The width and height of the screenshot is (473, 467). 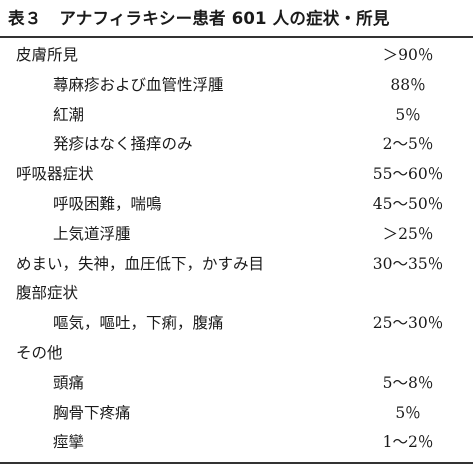 What do you see at coordinates (408, 323) in the screenshot?
I see `row-value: 25～30％` at bounding box center [408, 323].